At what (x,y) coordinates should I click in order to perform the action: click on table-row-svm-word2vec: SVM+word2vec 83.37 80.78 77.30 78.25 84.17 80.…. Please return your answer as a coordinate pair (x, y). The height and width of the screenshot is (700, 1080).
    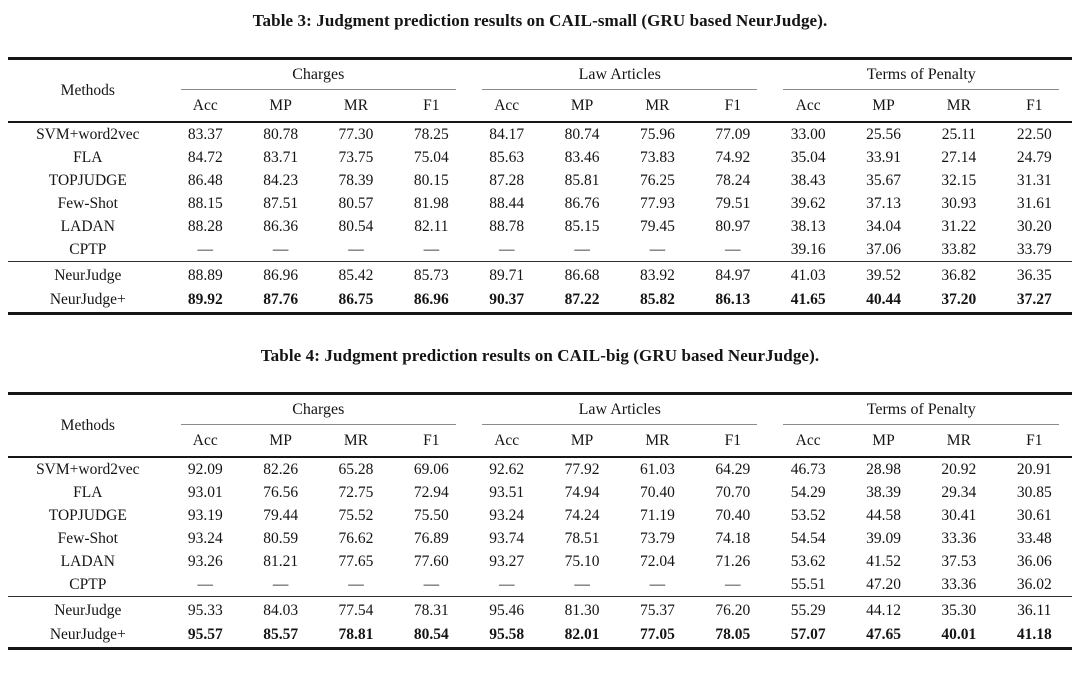
    Looking at the image, I should click on (540, 134).